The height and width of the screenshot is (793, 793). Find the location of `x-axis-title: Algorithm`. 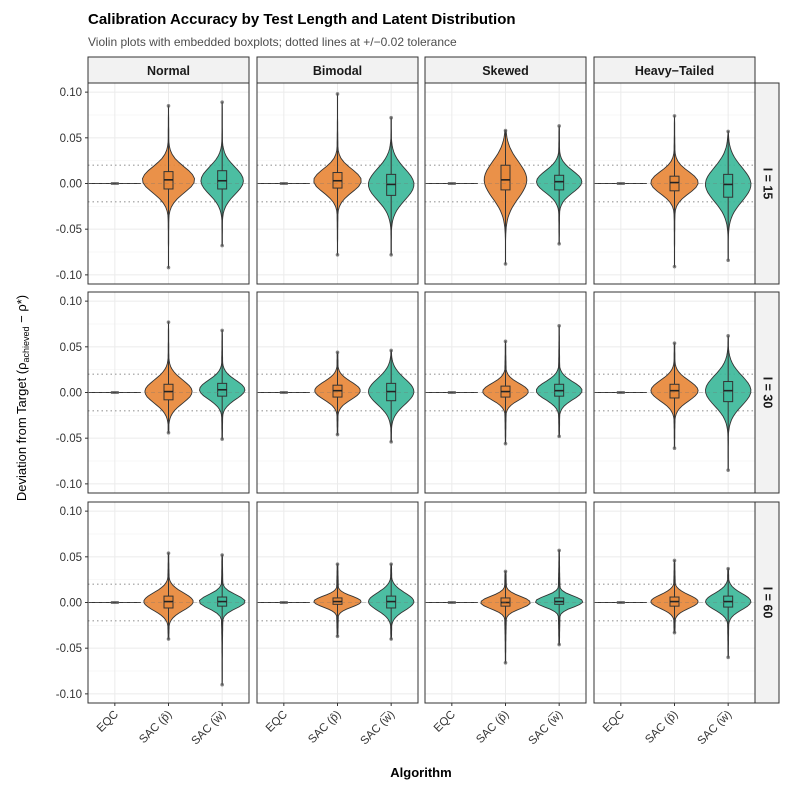

x-axis-title: Algorithm is located at coordinates (420, 772).